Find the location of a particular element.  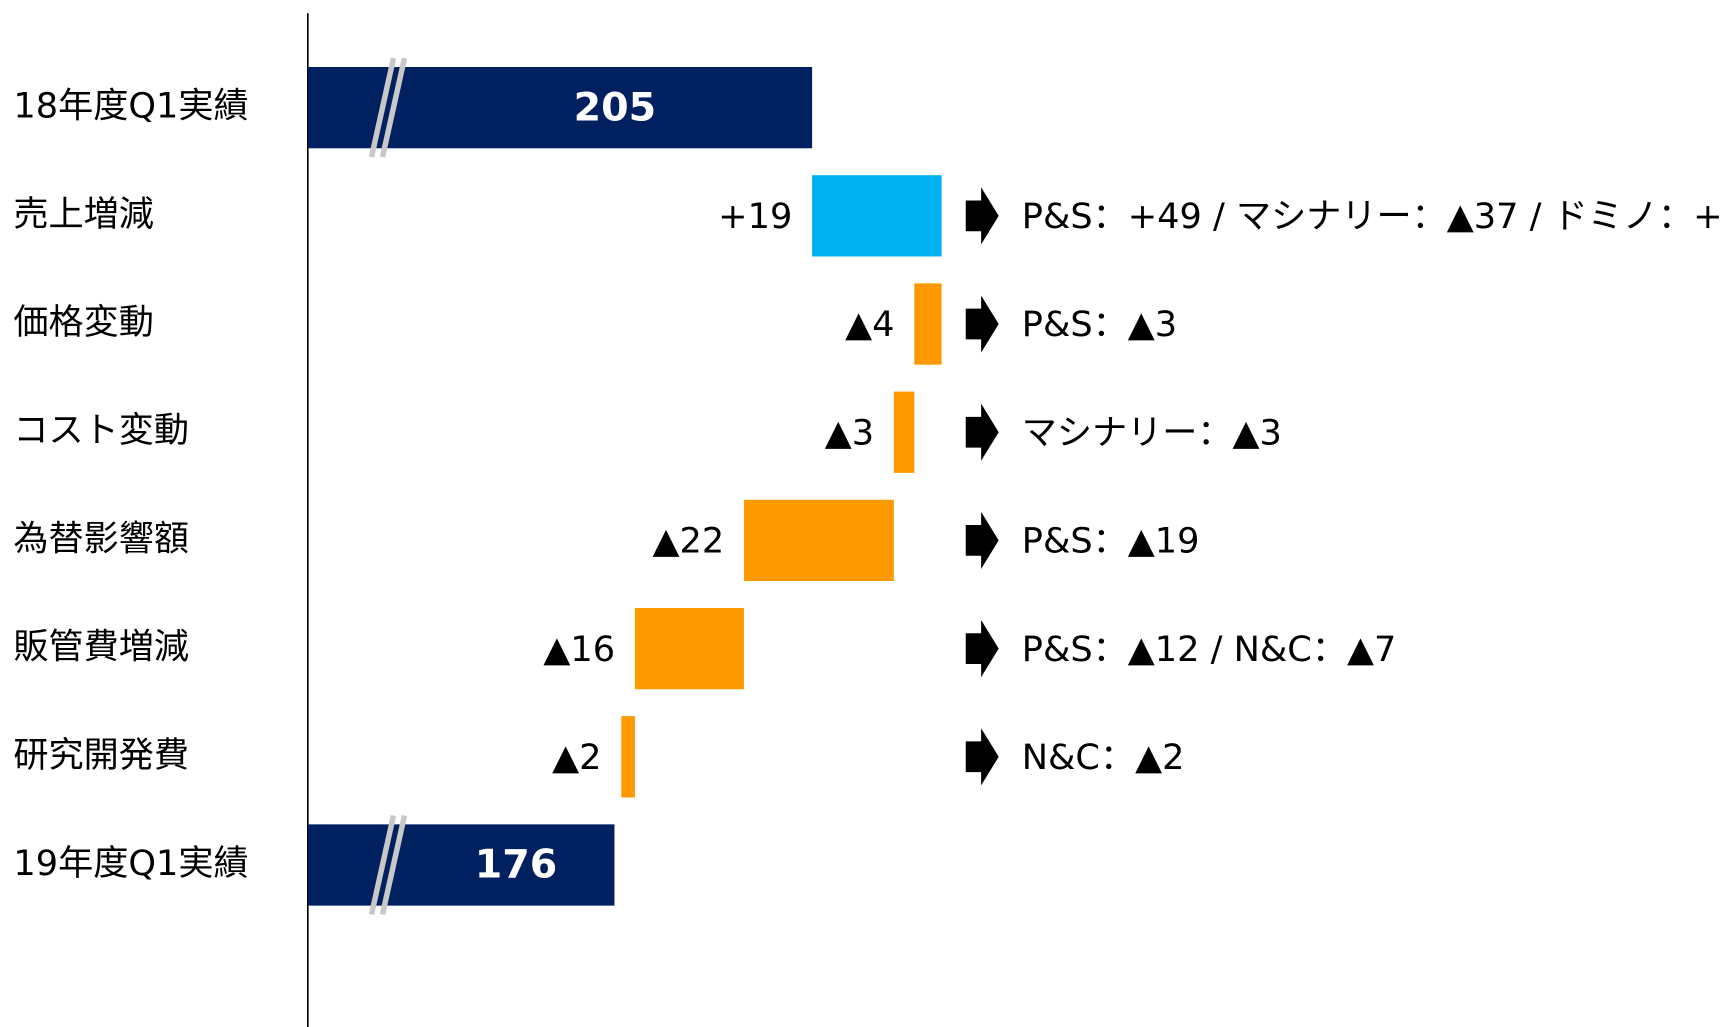

category-label: 18年度Q1実績 is located at coordinates (130, 106).